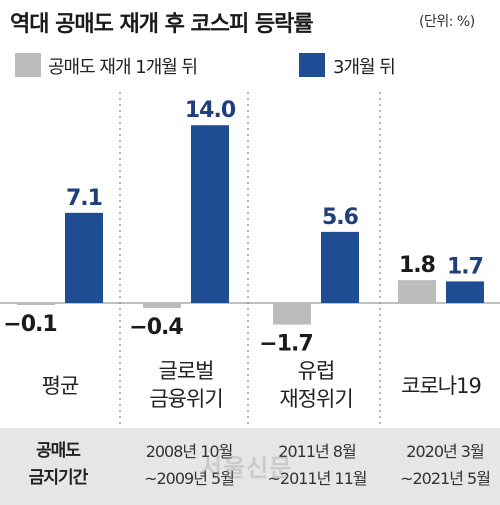 This screenshot has height=505, width=500. What do you see at coordinates (340, 217) in the screenshot?
I see `data-label-3month-3: 5.6` at bounding box center [340, 217].